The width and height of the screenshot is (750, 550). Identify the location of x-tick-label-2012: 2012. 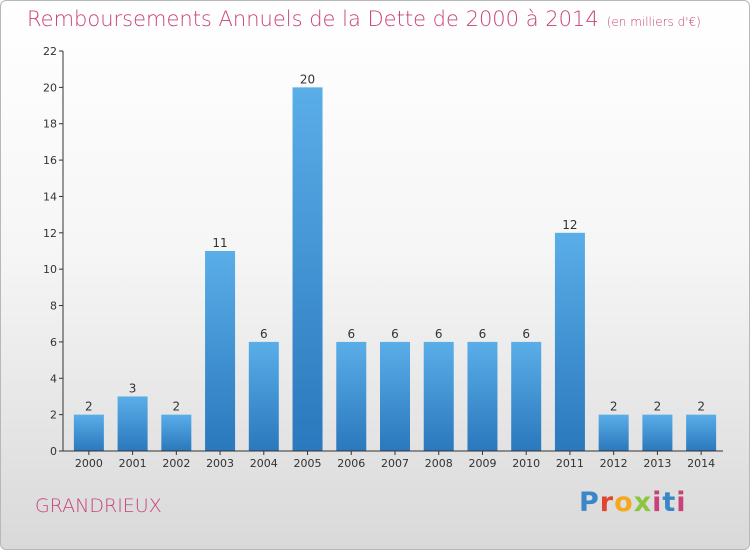
(614, 463).